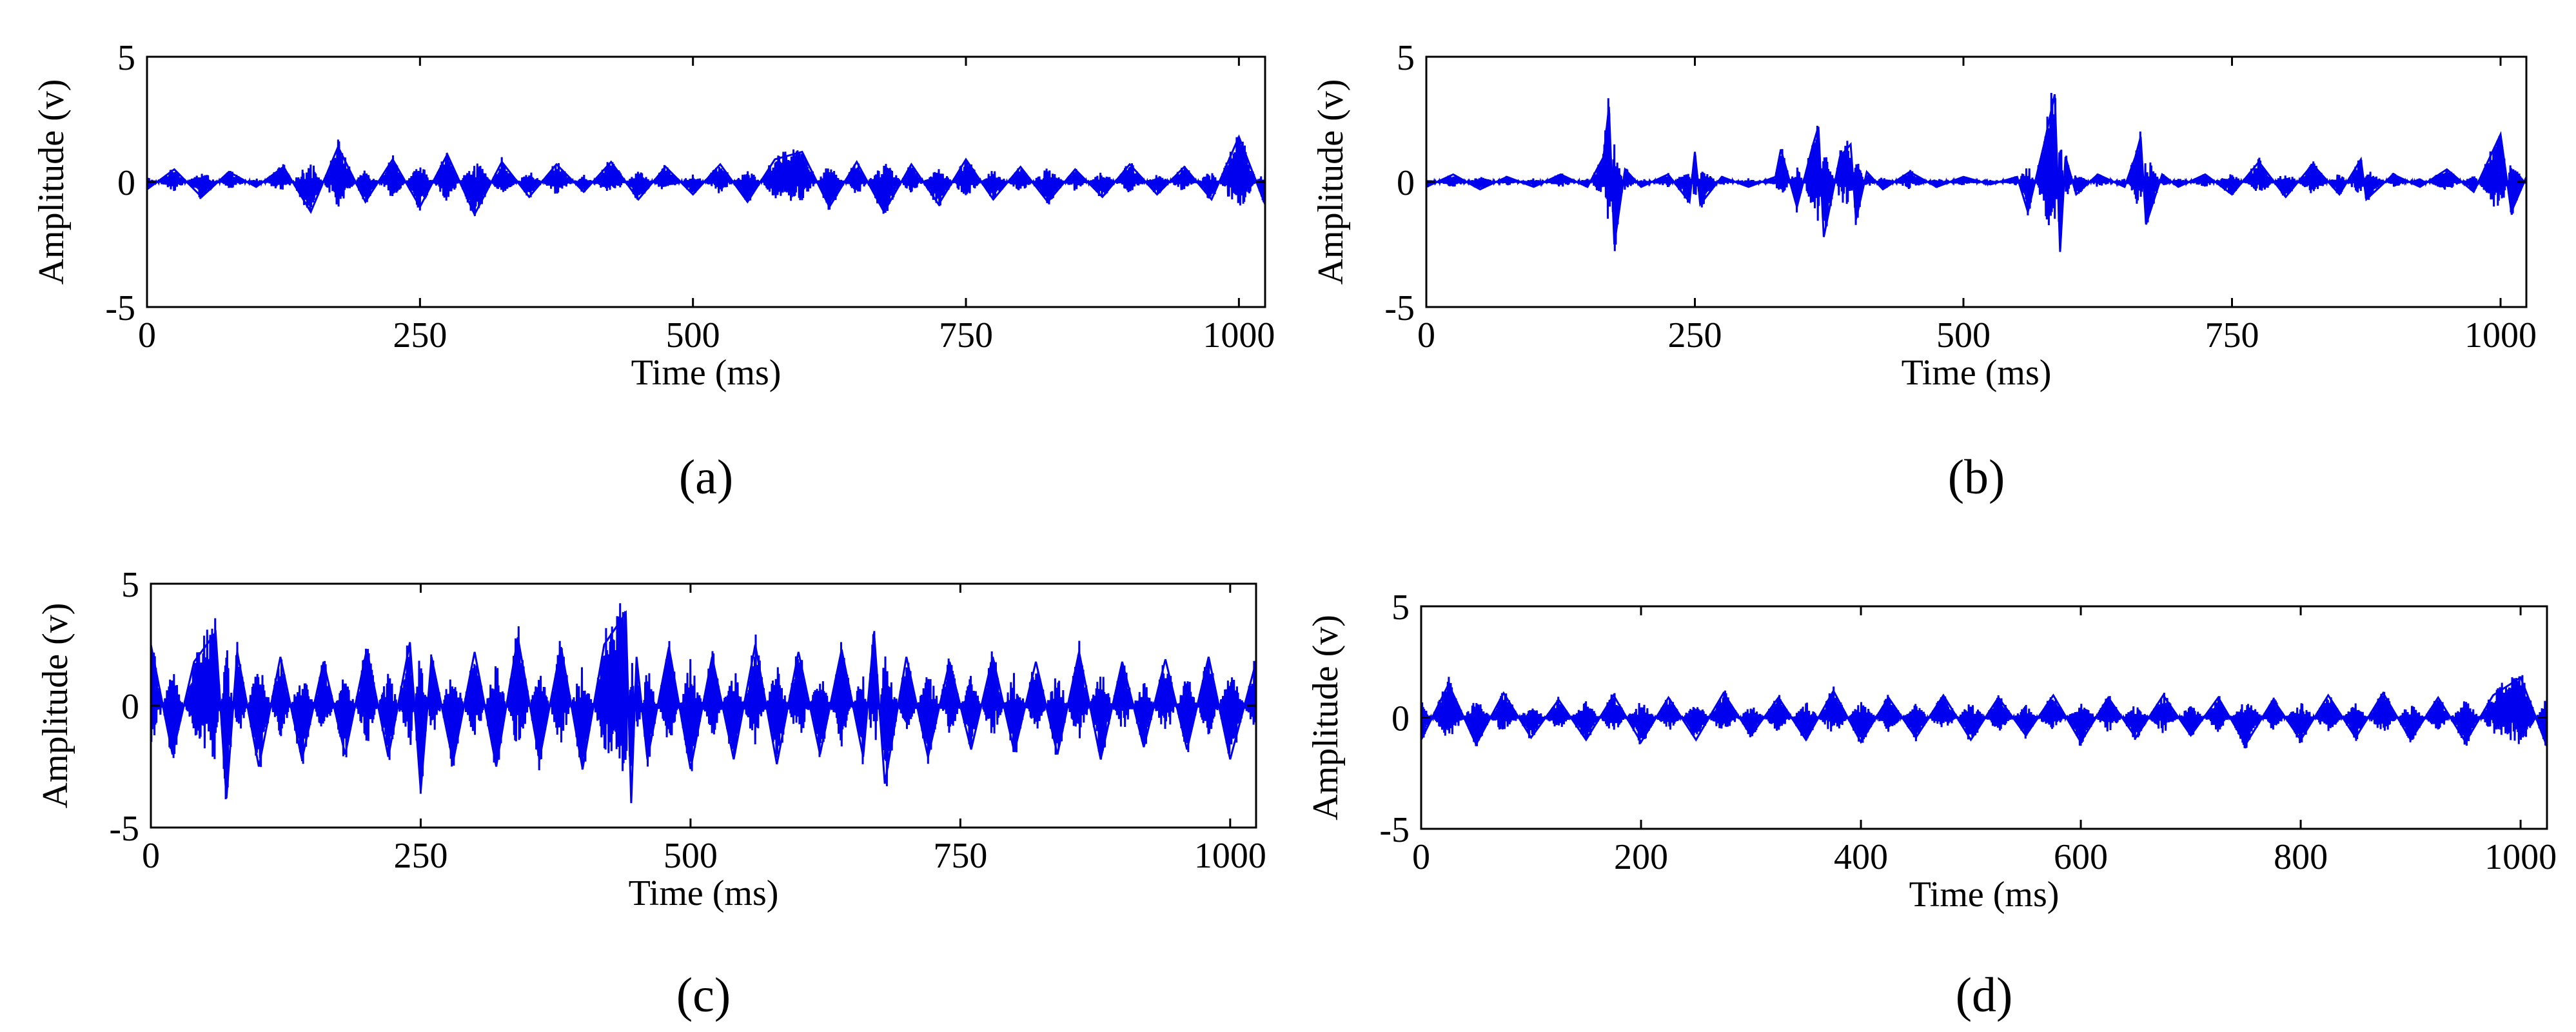 Image resolution: width=2576 pixels, height=1032 pixels. Describe the element at coordinates (1984, 995) in the screenshot. I see `panel-label: (d)` at that location.